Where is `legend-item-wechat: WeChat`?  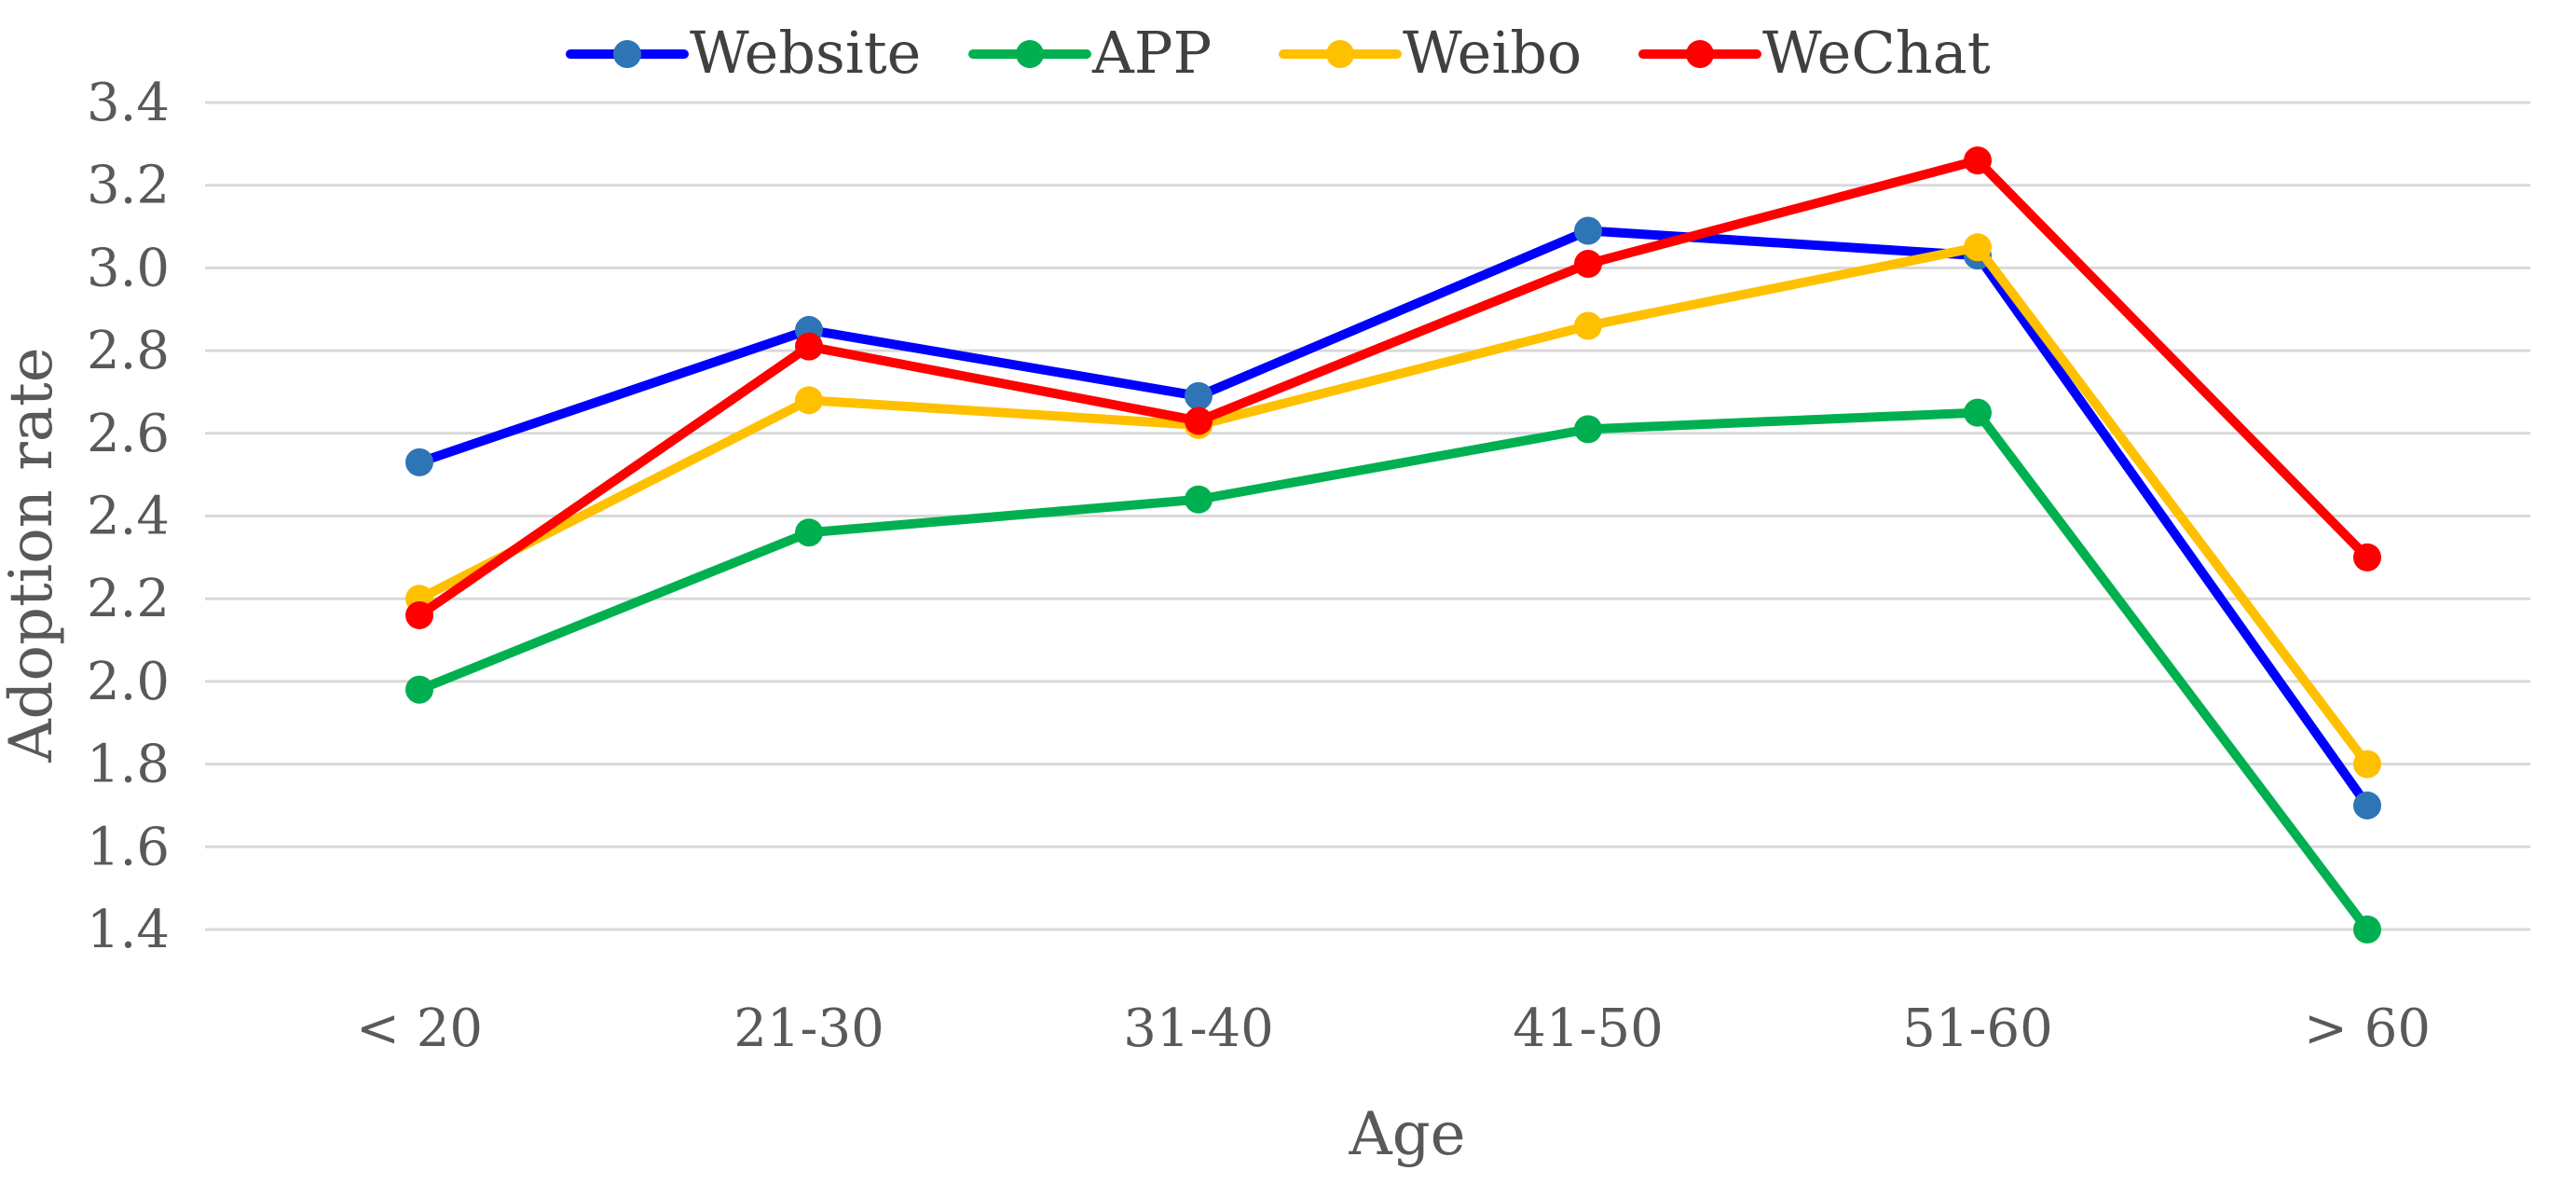
legend-item-wechat: WeChat is located at coordinates (1814, 53).